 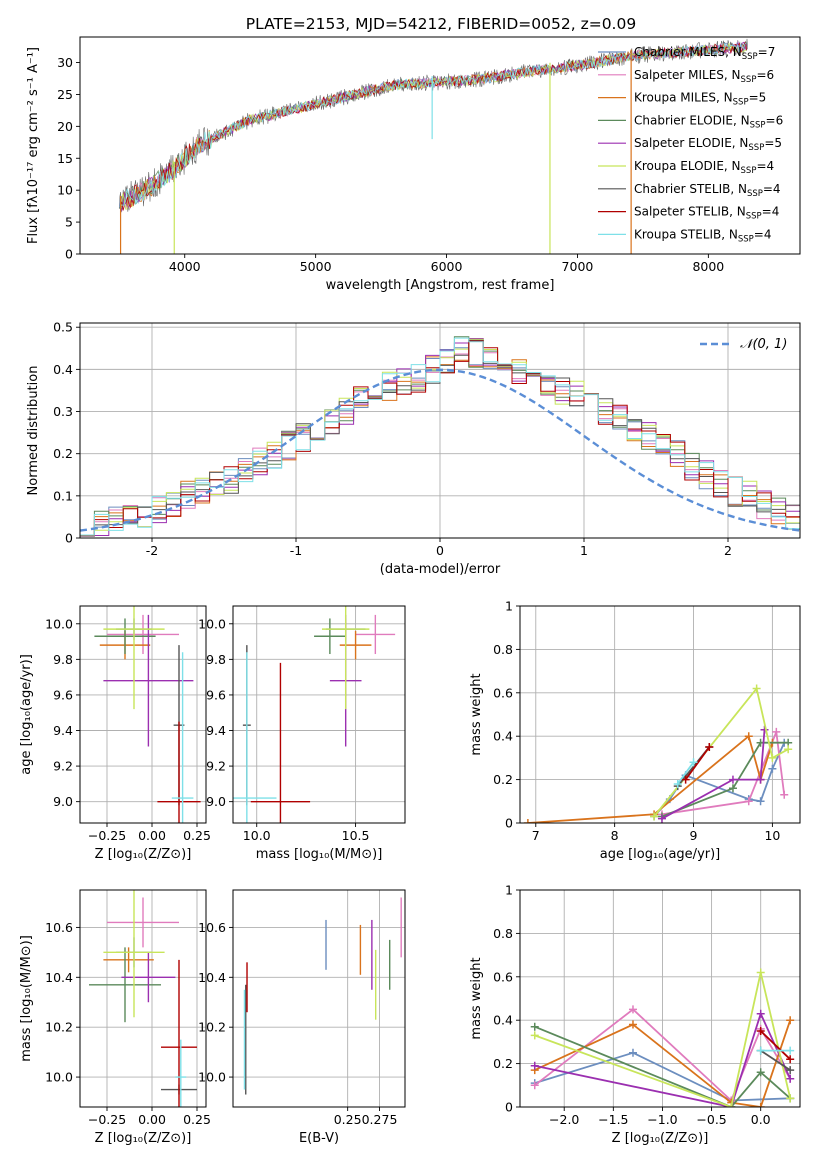 I want to click on x-tick-label: 10.0, so click(x=257, y=835).